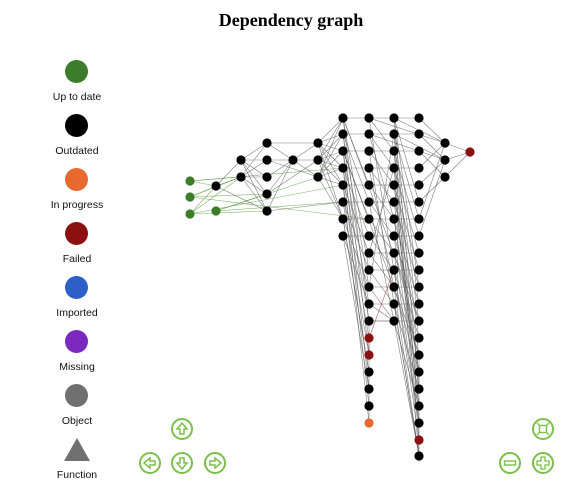 This screenshot has width=582, height=493. What do you see at coordinates (543, 463) in the screenshot?
I see `zoom-in-button` at bounding box center [543, 463].